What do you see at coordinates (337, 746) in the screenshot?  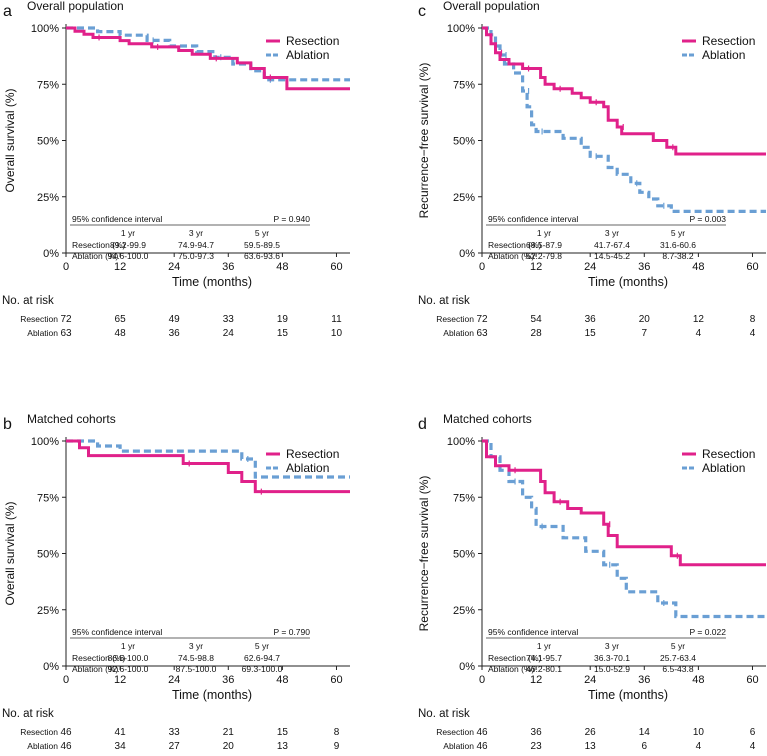 I see `risk-count: 9` at bounding box center [337, 746].